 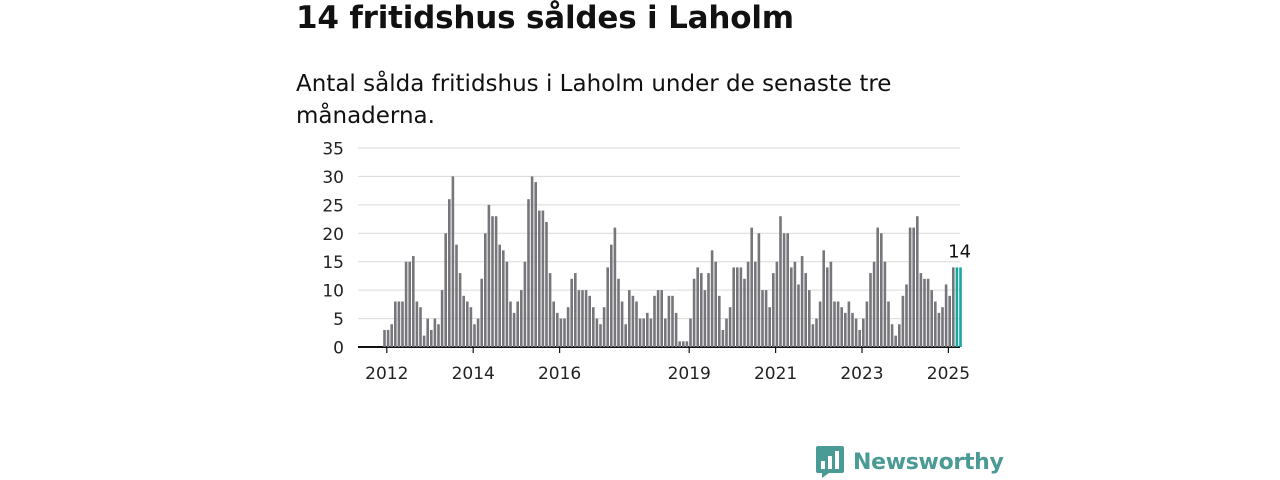 What do you see at coordinates (333, 206) in the screenshot?
I see `y-tick-label: 25` at bounding box center [333, 206].